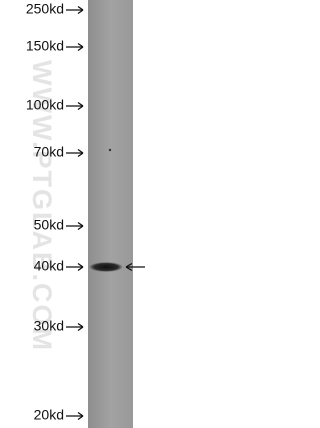  I want to click on watermark: WWW.PTGLAB.COM, so click(42, 206).